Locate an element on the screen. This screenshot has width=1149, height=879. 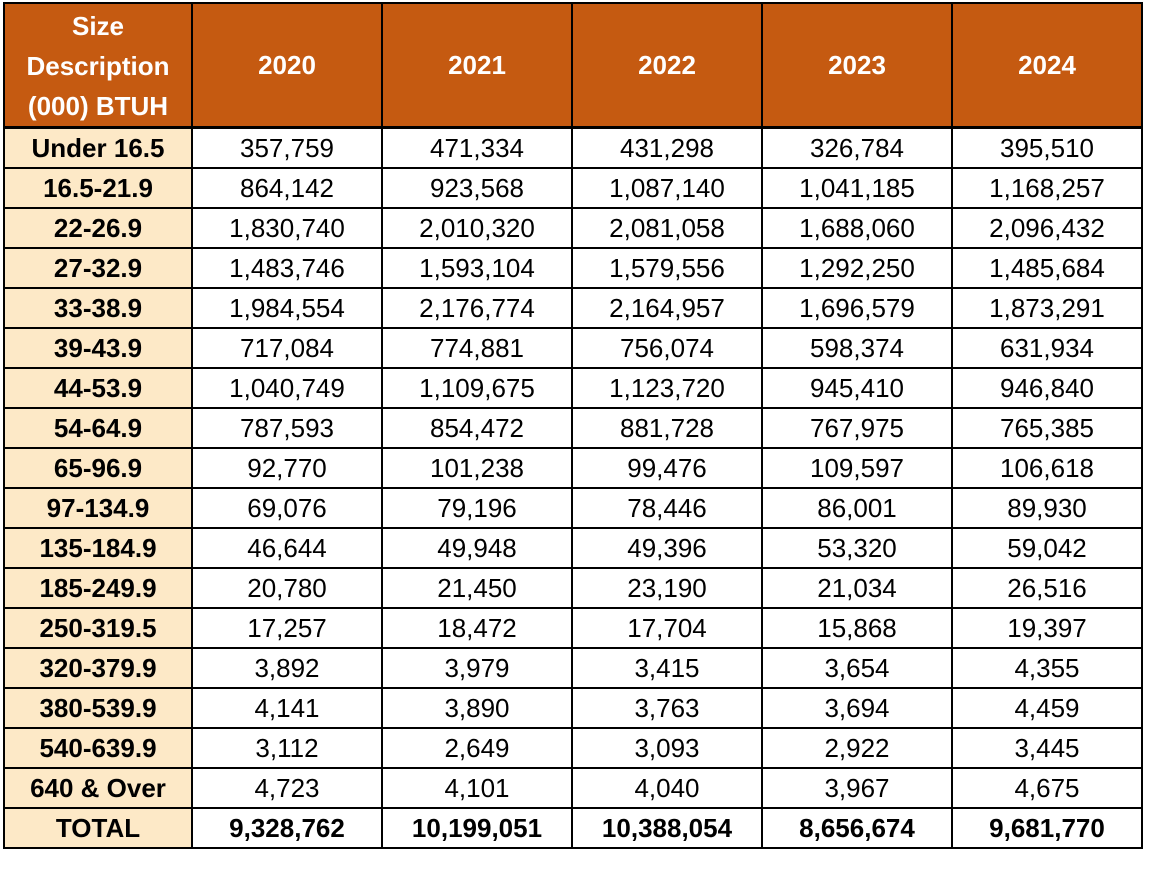
table-cell: 1,485,684 is located at coordinates (1047, 268).